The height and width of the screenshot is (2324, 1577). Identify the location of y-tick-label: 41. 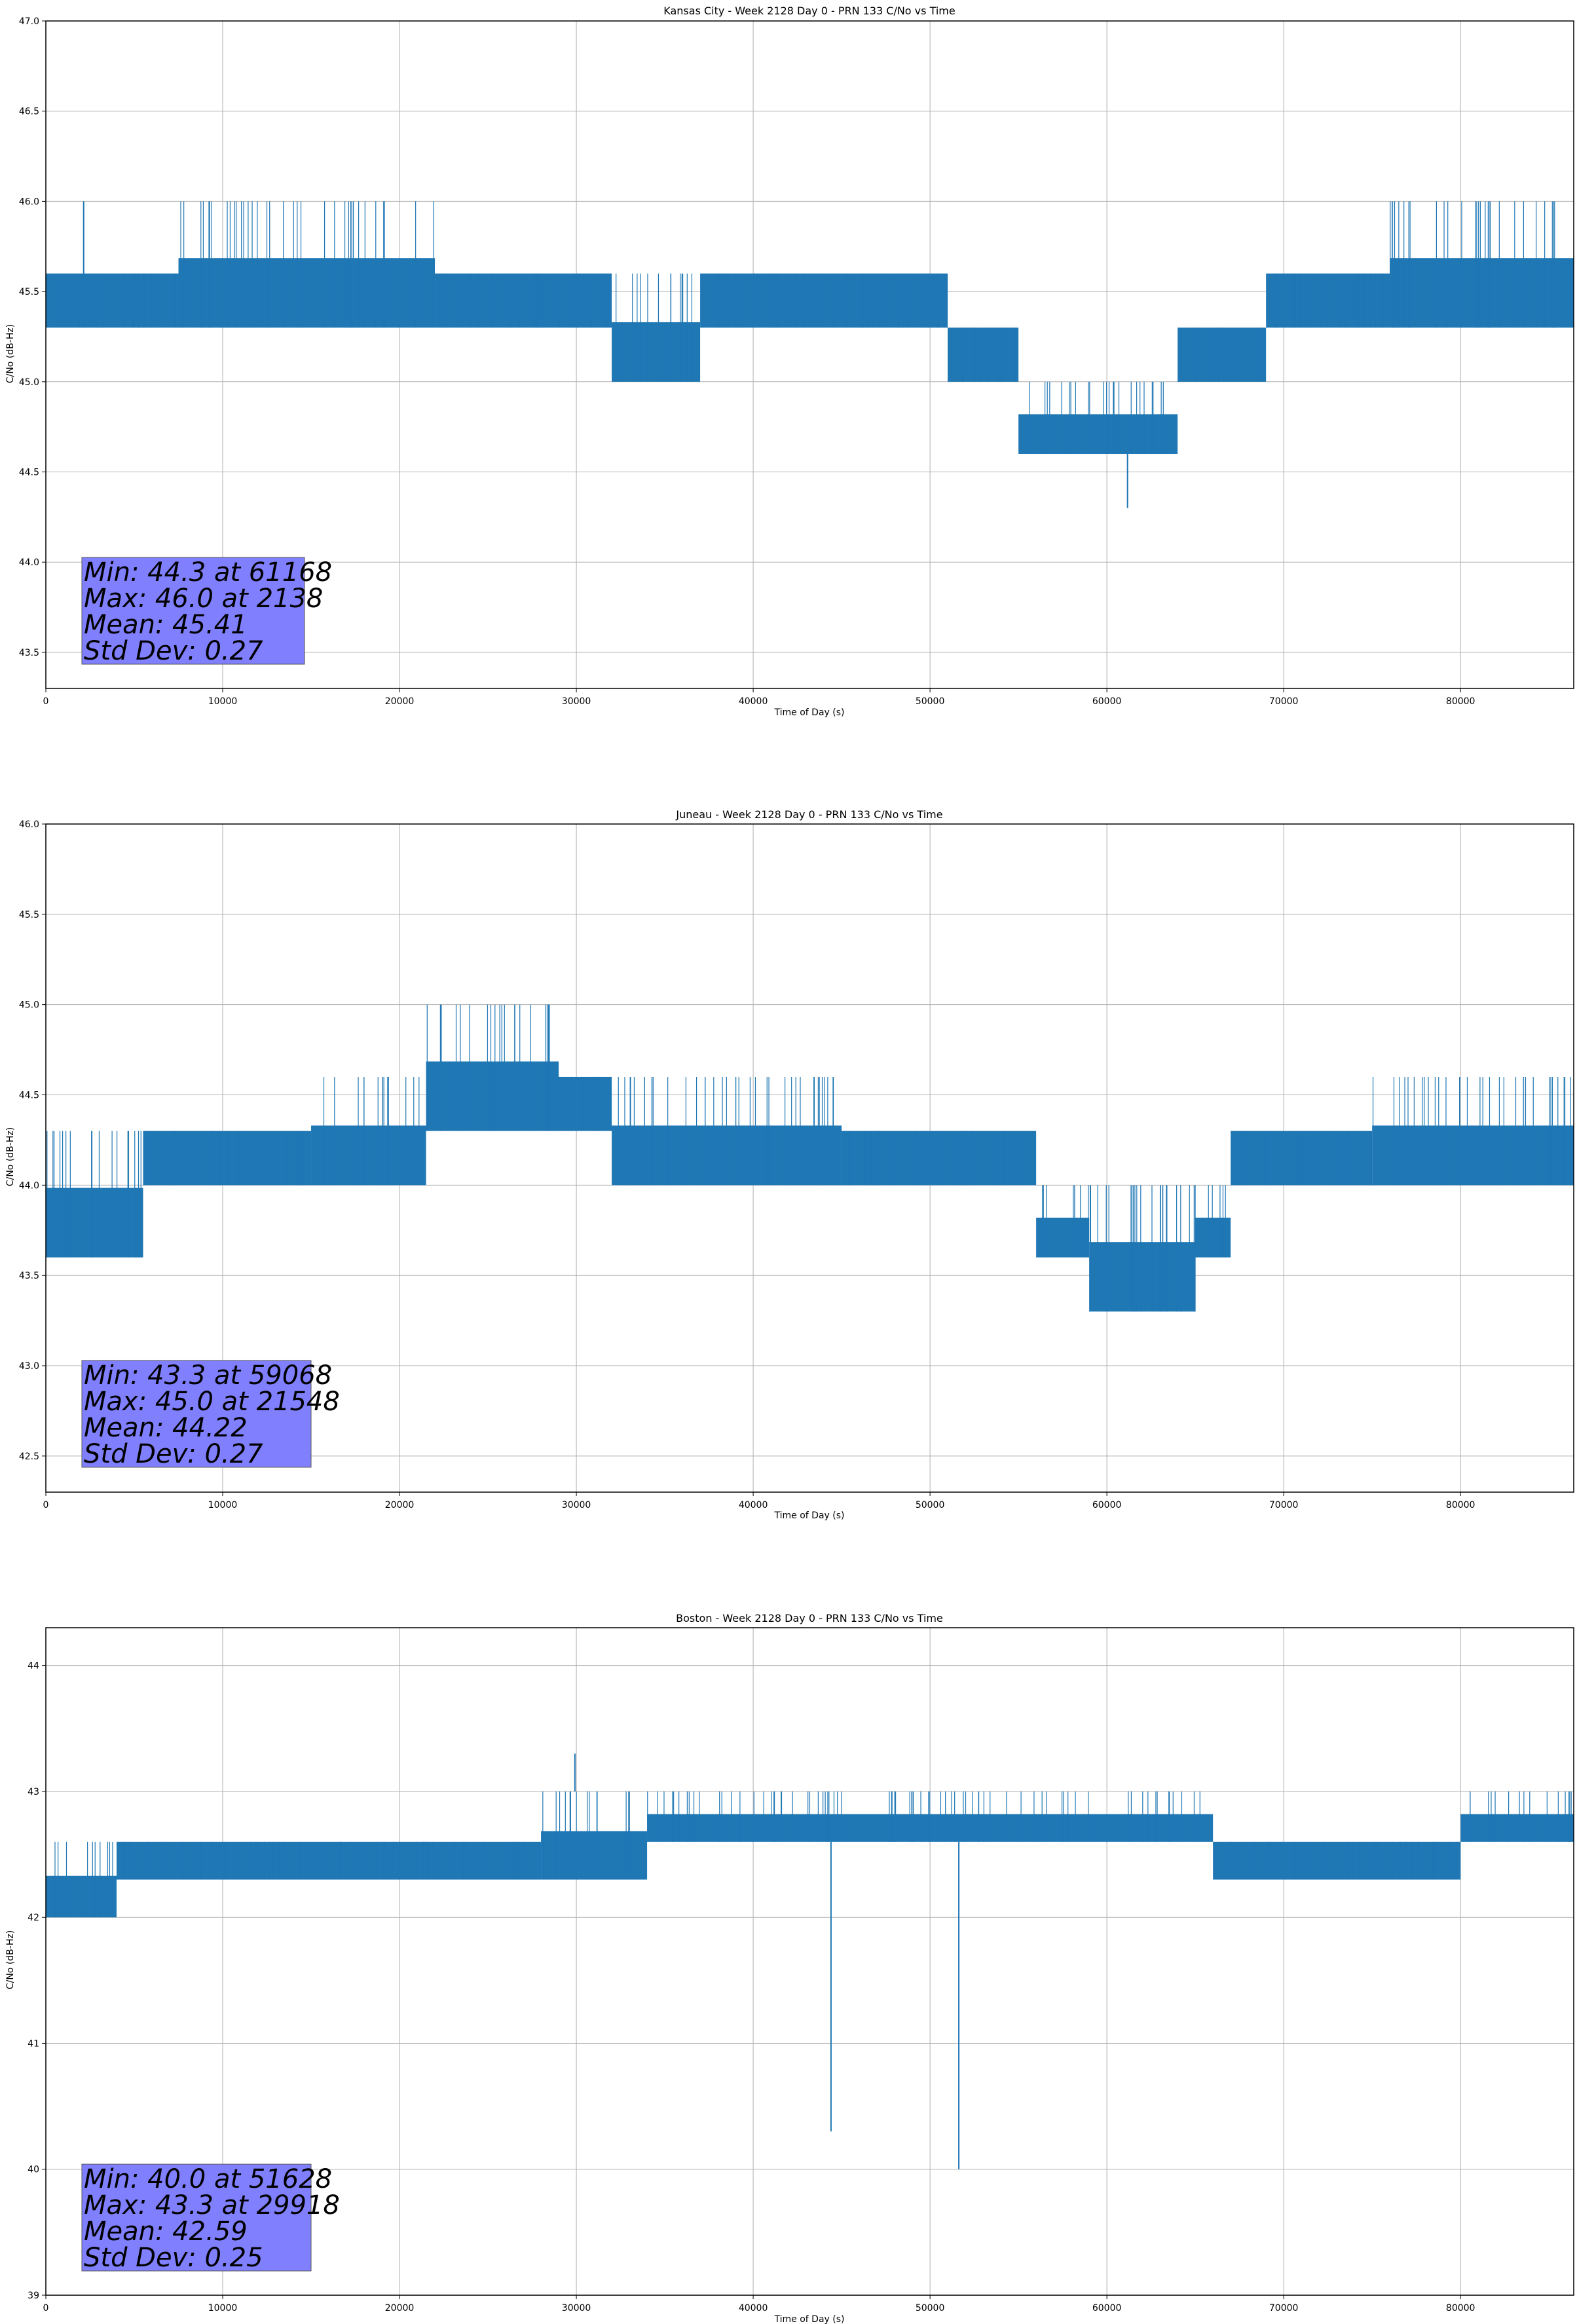
(33, 2043).